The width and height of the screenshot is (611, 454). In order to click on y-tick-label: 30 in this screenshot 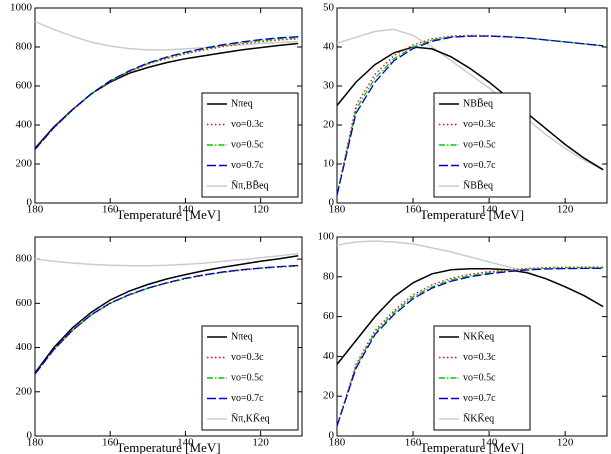, I will do `click(329, 86)`.